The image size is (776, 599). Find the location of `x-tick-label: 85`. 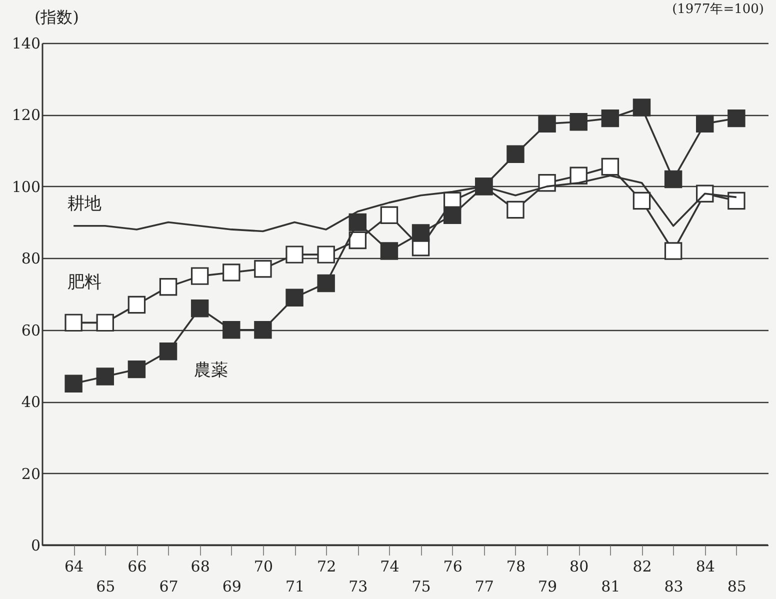

x-tick-label: 85 is located at coordinates (736, 587).